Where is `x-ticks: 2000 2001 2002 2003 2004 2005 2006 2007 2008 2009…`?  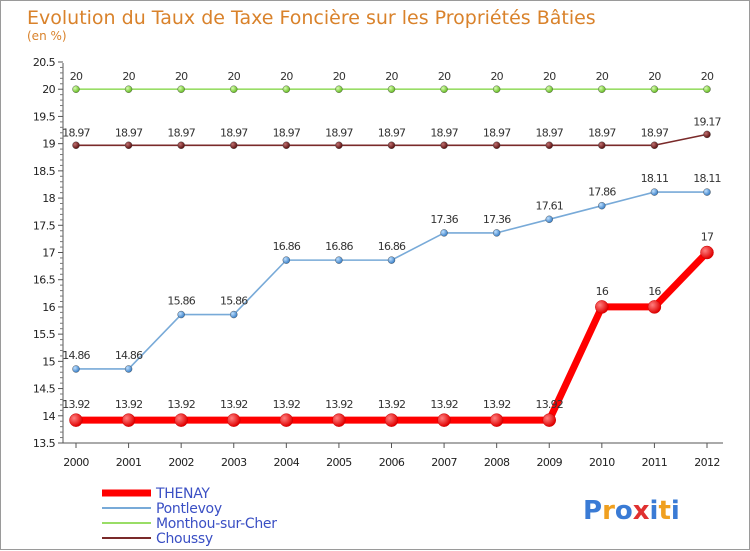 x-ticks: 2000 2001 2002 2003 2004 2005 2006 2007 2008 2009… is located at coordinates (391, 456).